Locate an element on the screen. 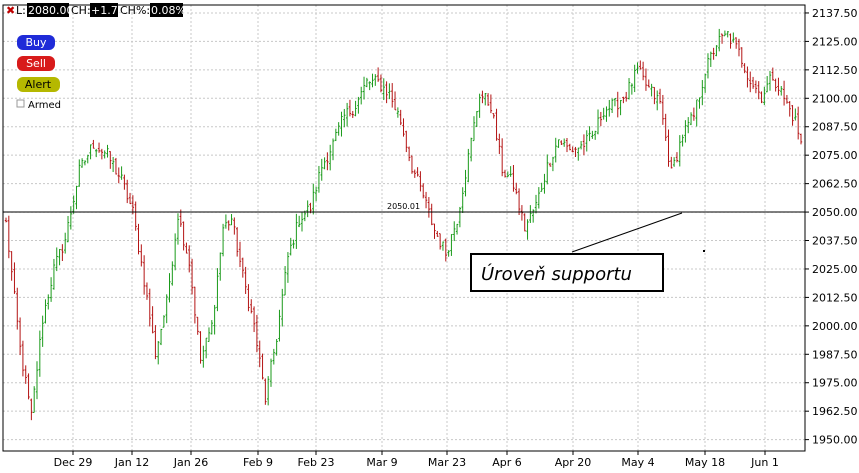 The image size is (859, 473). armed-checkbox: Armed is located at coordinates (38, 105).